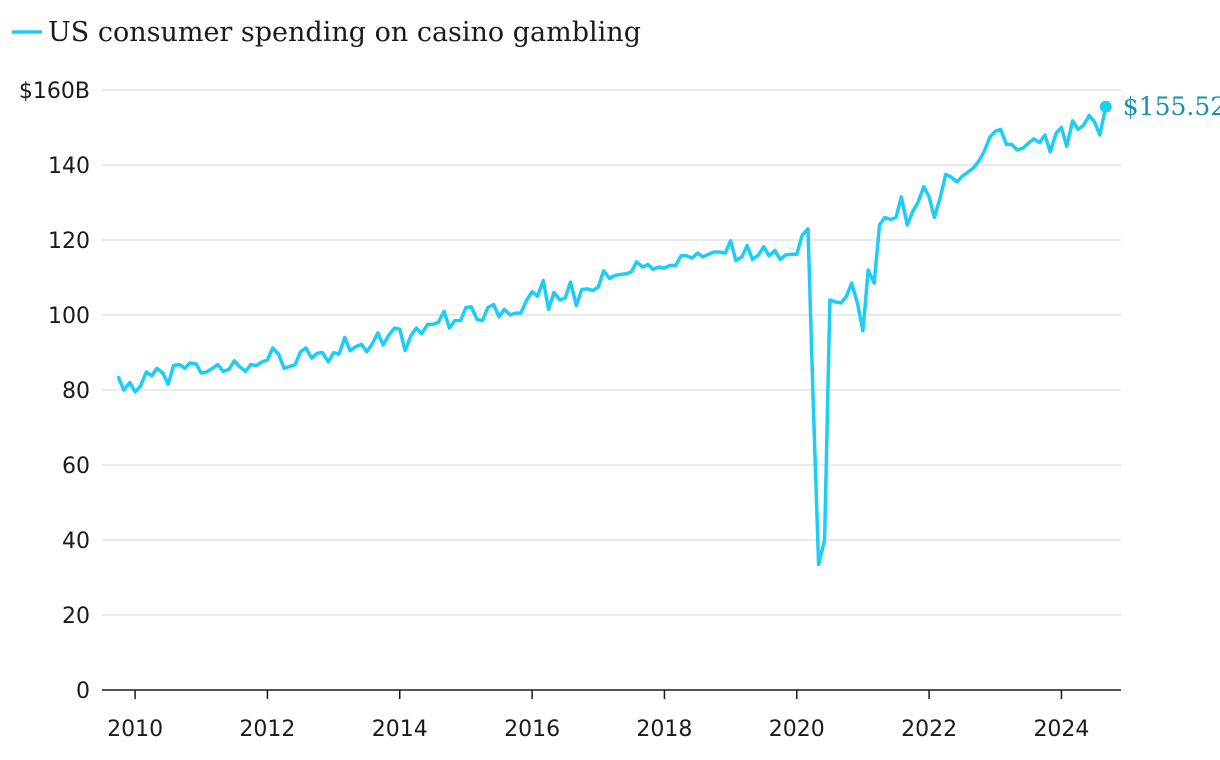 This screenshot has height=760, width=1220. Describe the element at coordinates (69, 316) in the screenshot. I see `y-tick-label: 100` at that location.